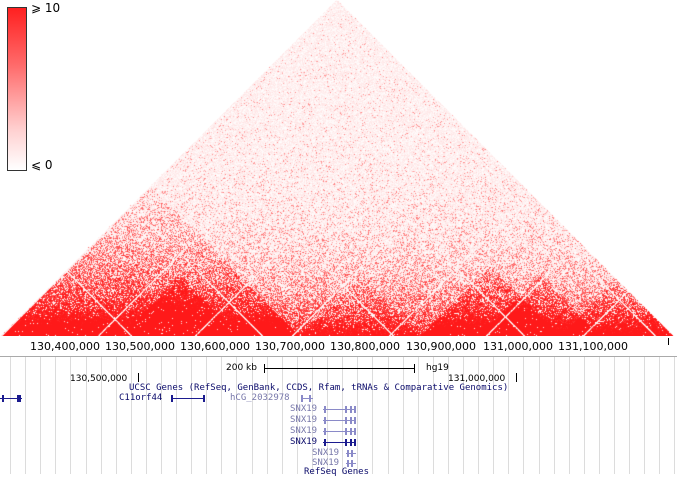 Image resolution: width=677 pixels, height=477 pixels. I want to click on scale-bar-label: 200 kb, so click(241, 368).